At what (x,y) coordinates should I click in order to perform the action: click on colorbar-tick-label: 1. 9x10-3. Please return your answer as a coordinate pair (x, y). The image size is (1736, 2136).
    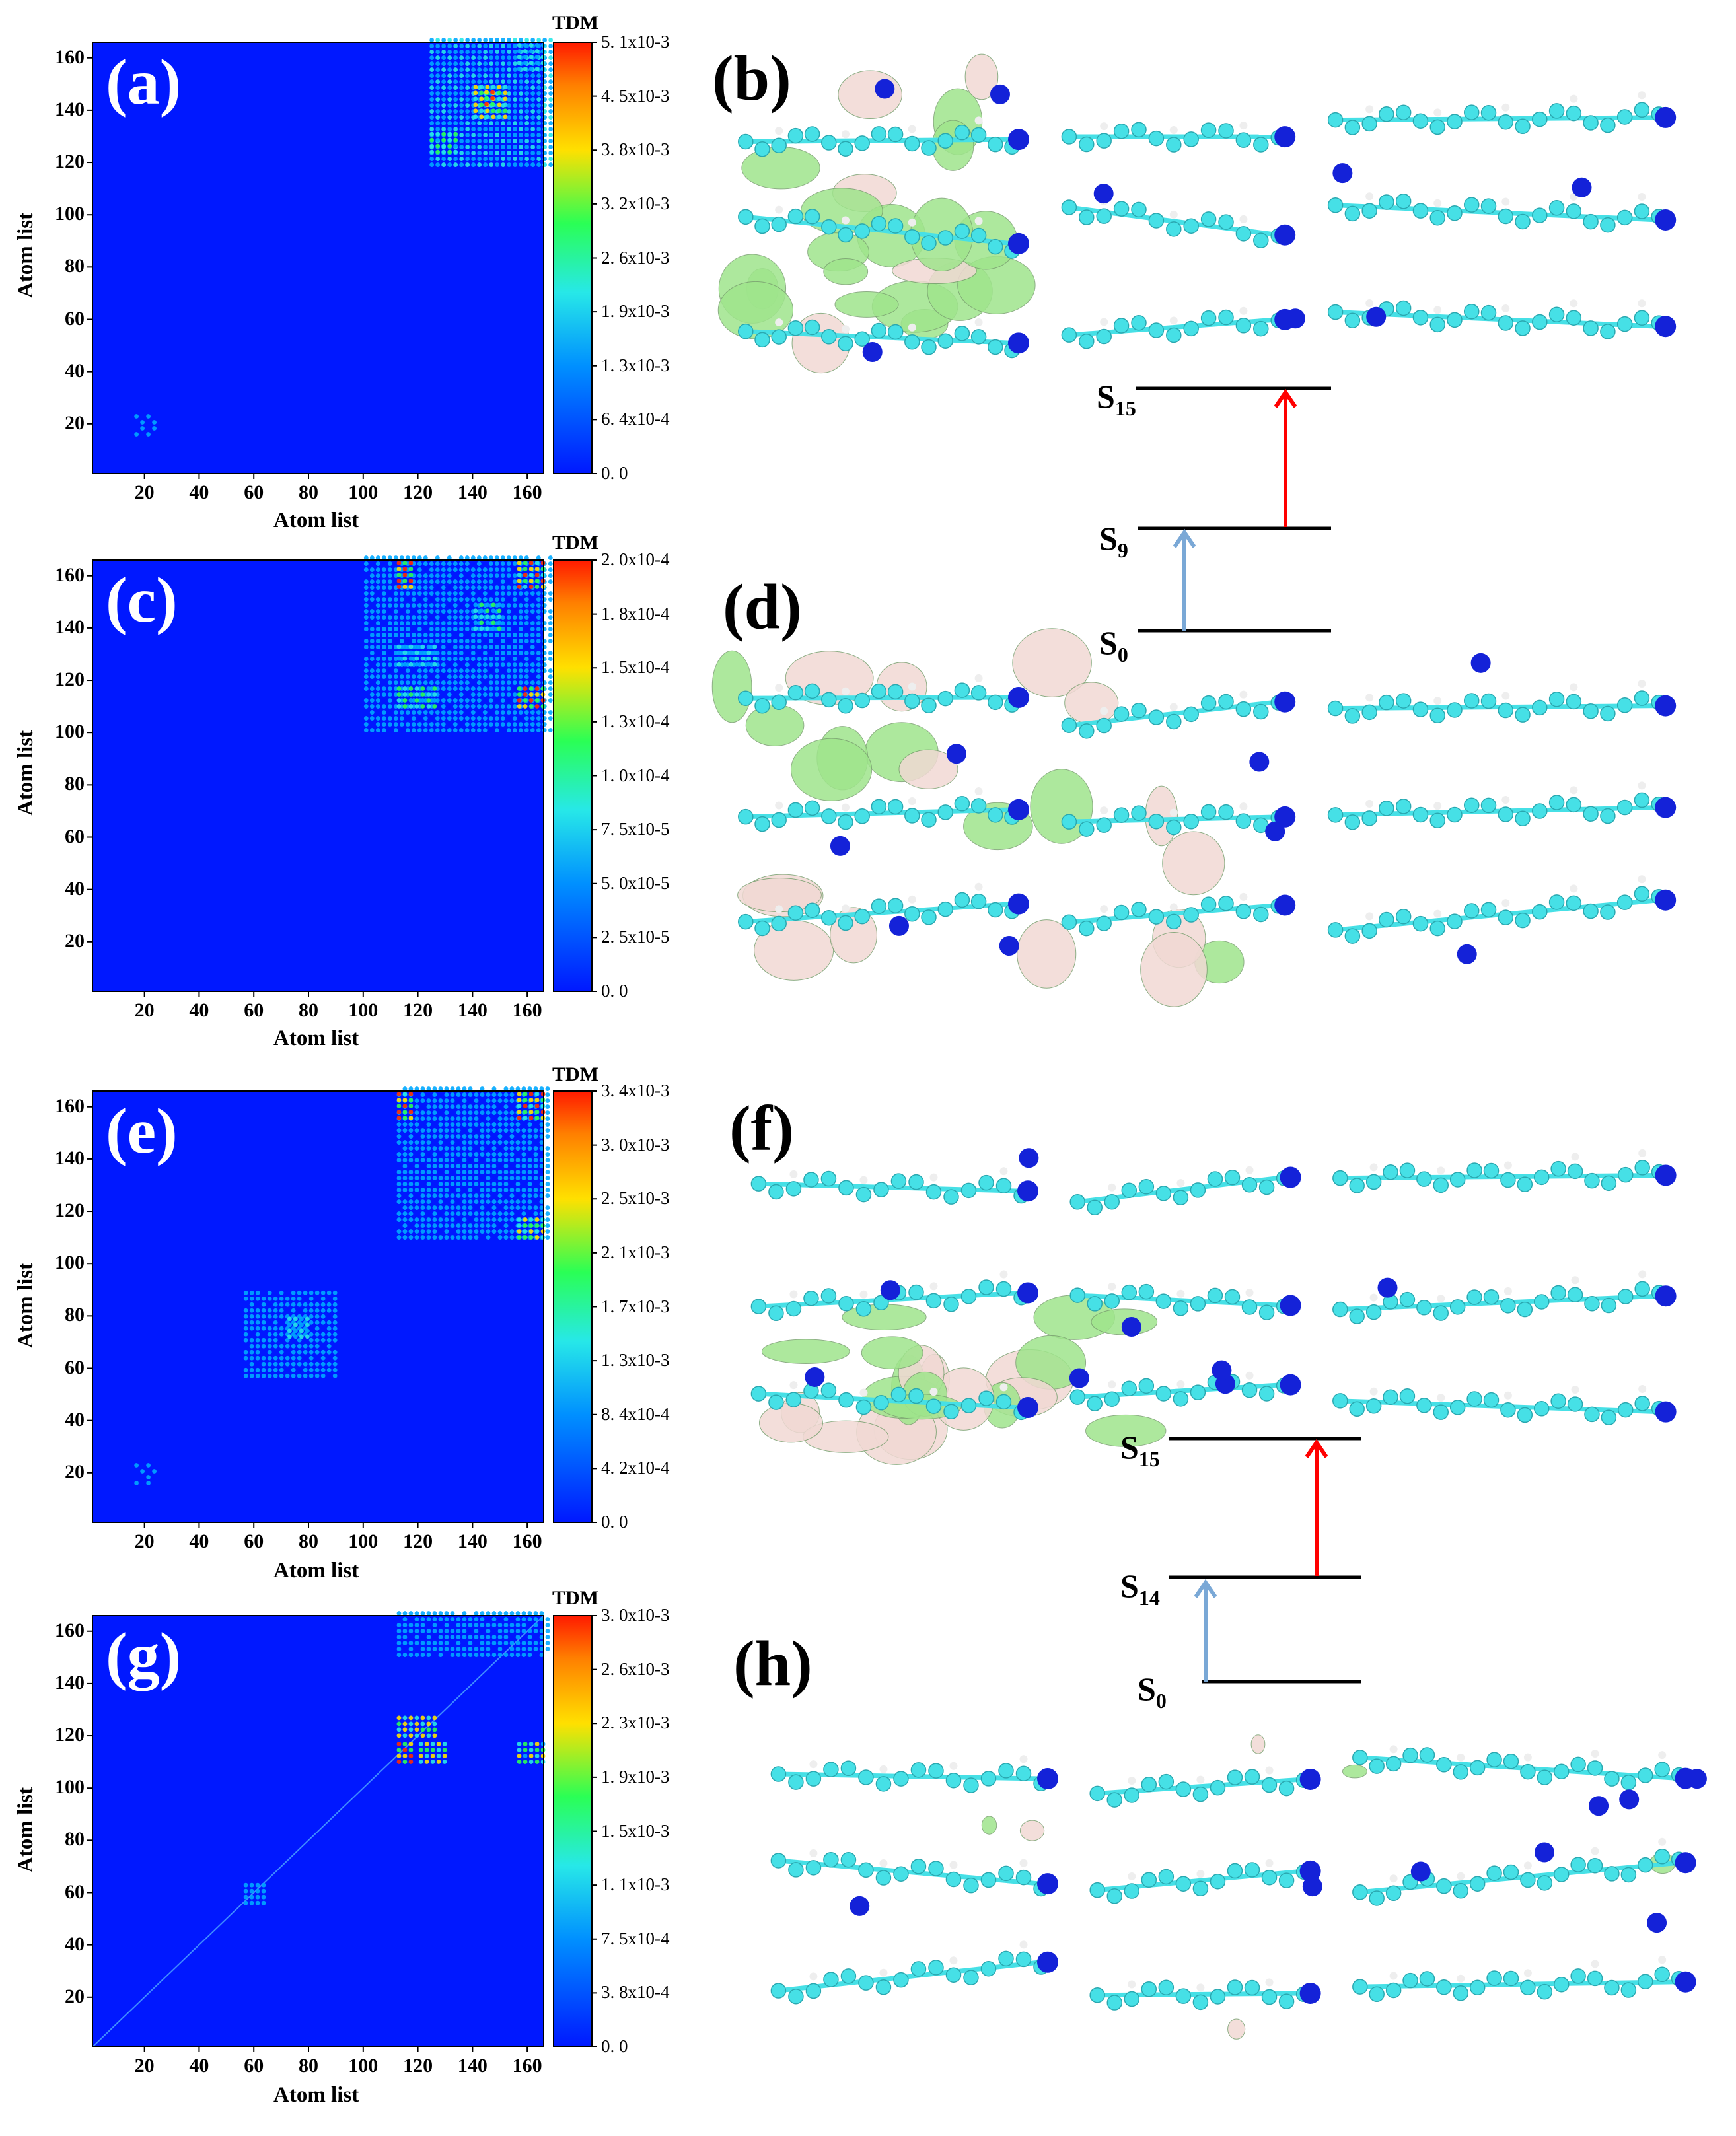
    Looking at the image, I should click on (635, 1776).